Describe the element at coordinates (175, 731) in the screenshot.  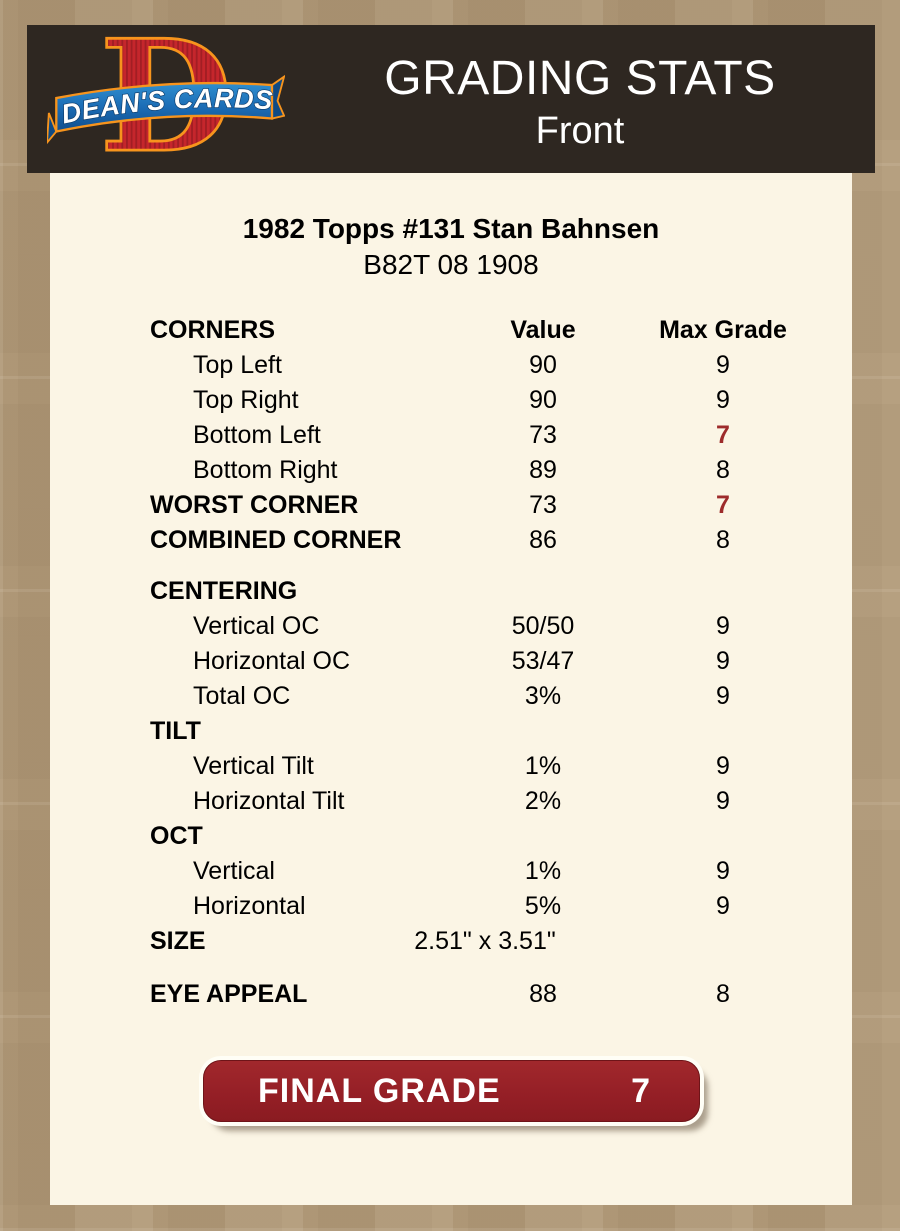
I see `section-label: TILT` at that location.